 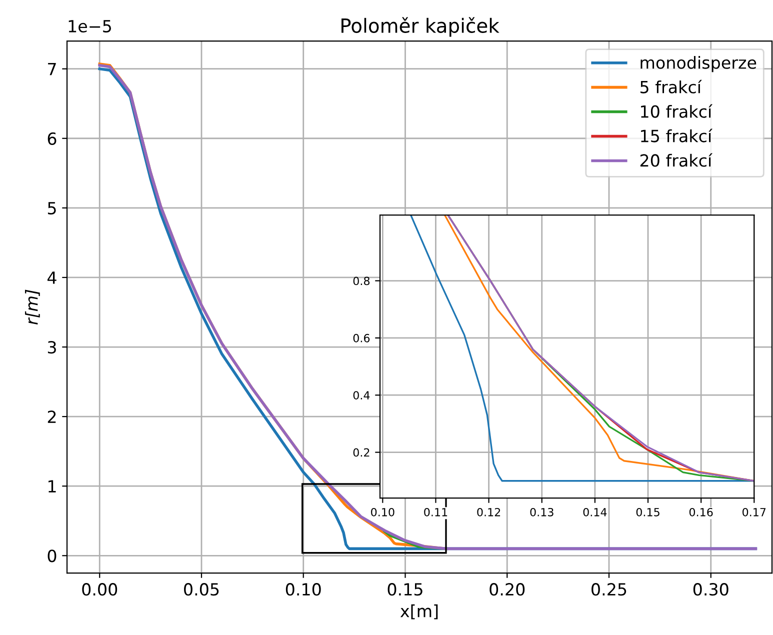 What do you see at coordinates (361, 395) in the screenshot?
I see `y-tick-label: 0.4` at bounding box center [361, 395].